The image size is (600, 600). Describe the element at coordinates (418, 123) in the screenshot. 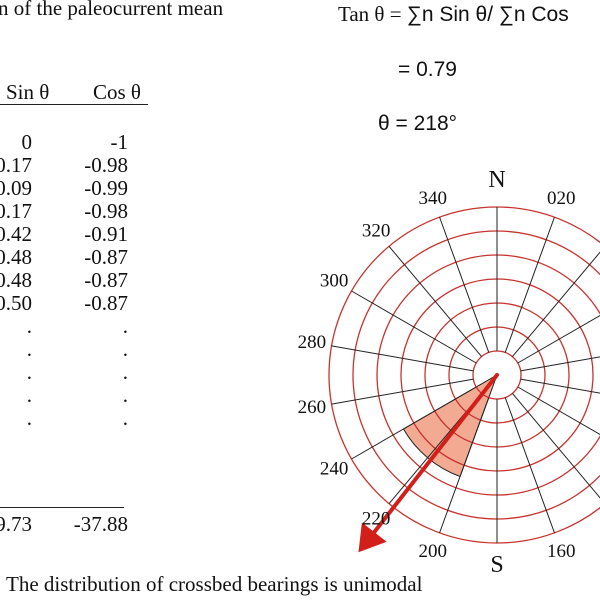

I see `result-theta: θ = 218°` at that location.